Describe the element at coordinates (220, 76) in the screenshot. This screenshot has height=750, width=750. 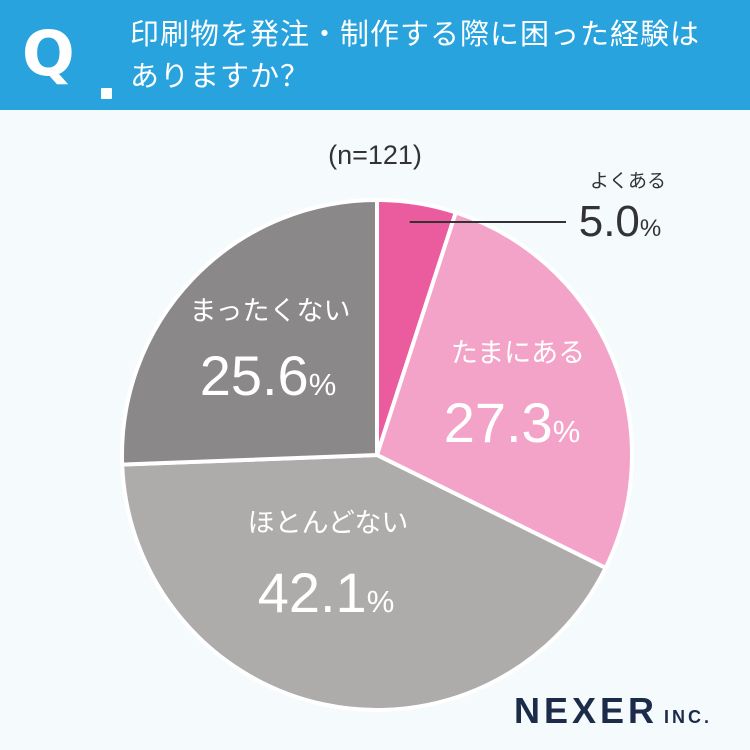
I see `question-line-2: ありますか？` at that location.